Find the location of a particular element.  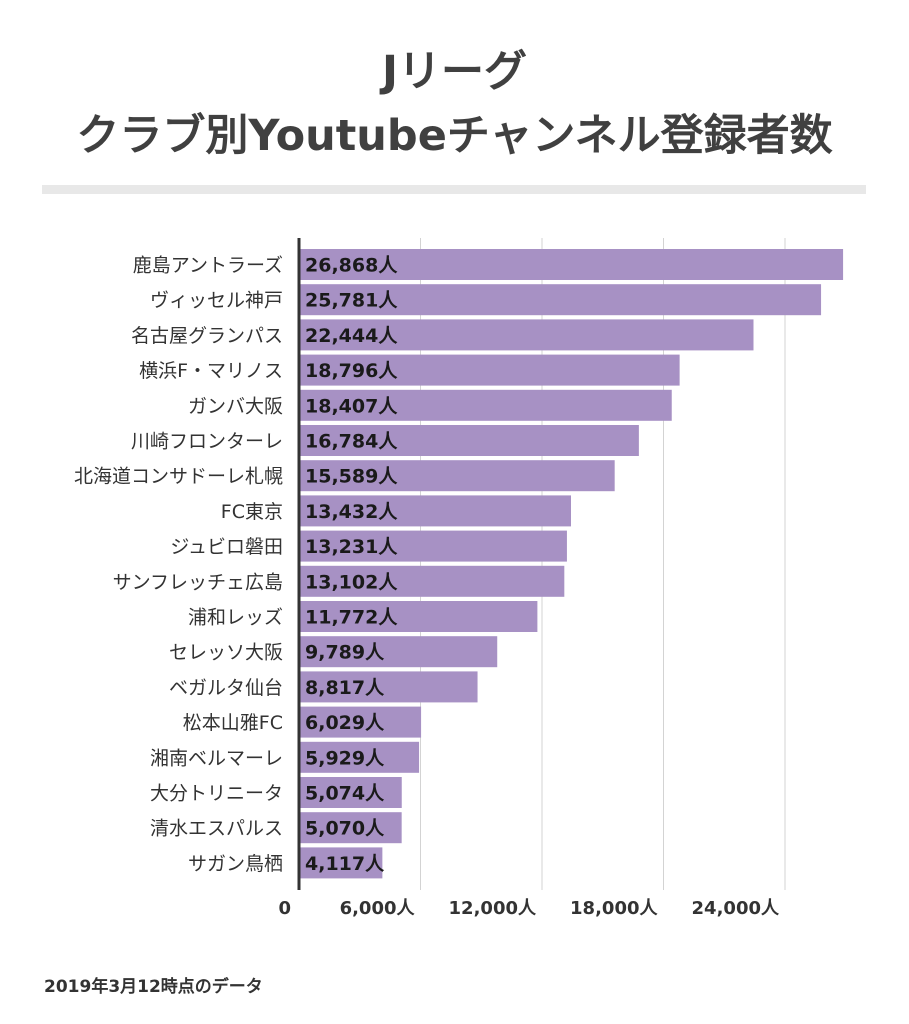

category-label-9: サンフレッチェ広島 is located at coordinates (198, 582).